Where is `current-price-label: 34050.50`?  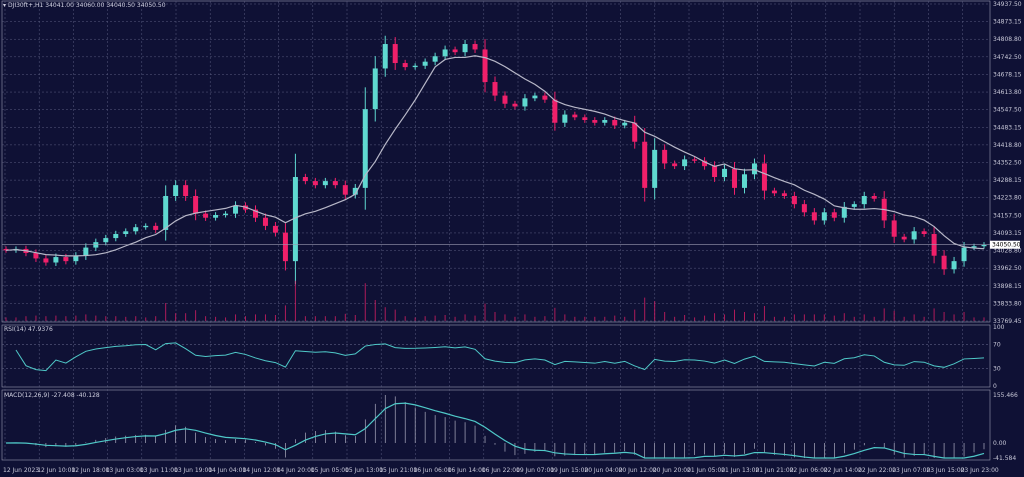 current-price-label: 34050.50 is located at coordinates (1006, 245).